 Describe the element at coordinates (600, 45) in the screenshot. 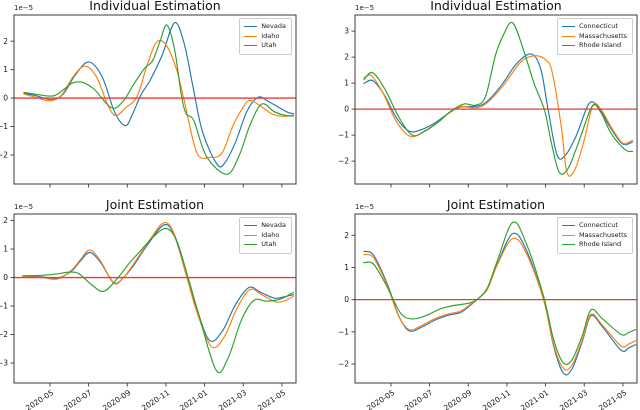

I see `legend-label: Rhode Island` at that location.